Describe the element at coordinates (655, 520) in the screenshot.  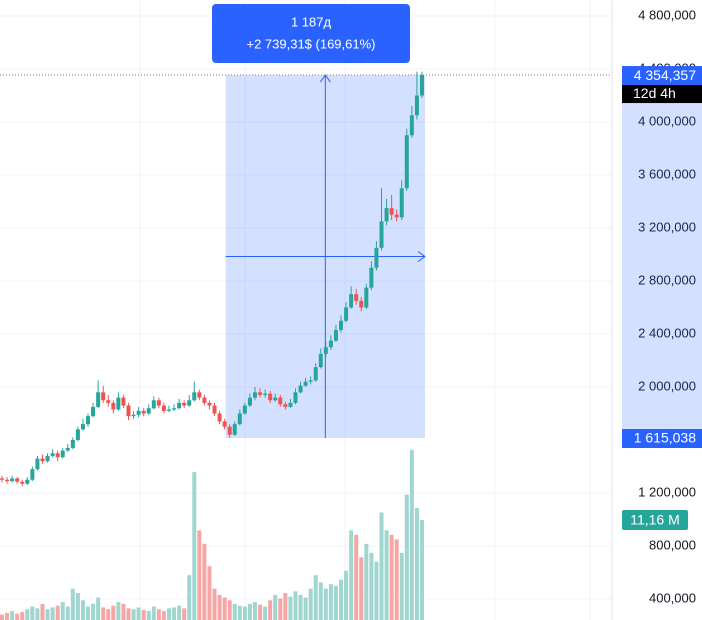
I see `volume-tag` at that location.